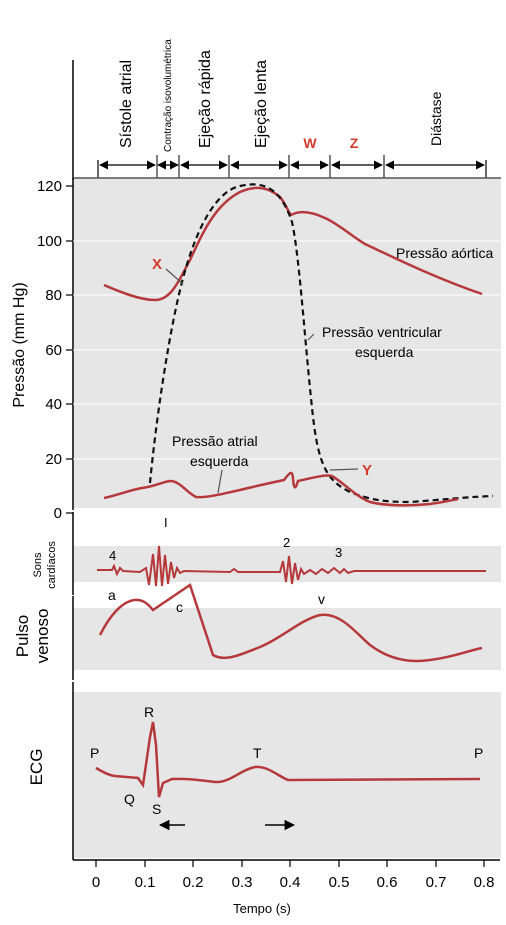 The image size is (506, 925). What do you see at coordinates (338, 552) in the screenshot?
I see `sound-mark-3: 3` at bounding box center [338, 552].